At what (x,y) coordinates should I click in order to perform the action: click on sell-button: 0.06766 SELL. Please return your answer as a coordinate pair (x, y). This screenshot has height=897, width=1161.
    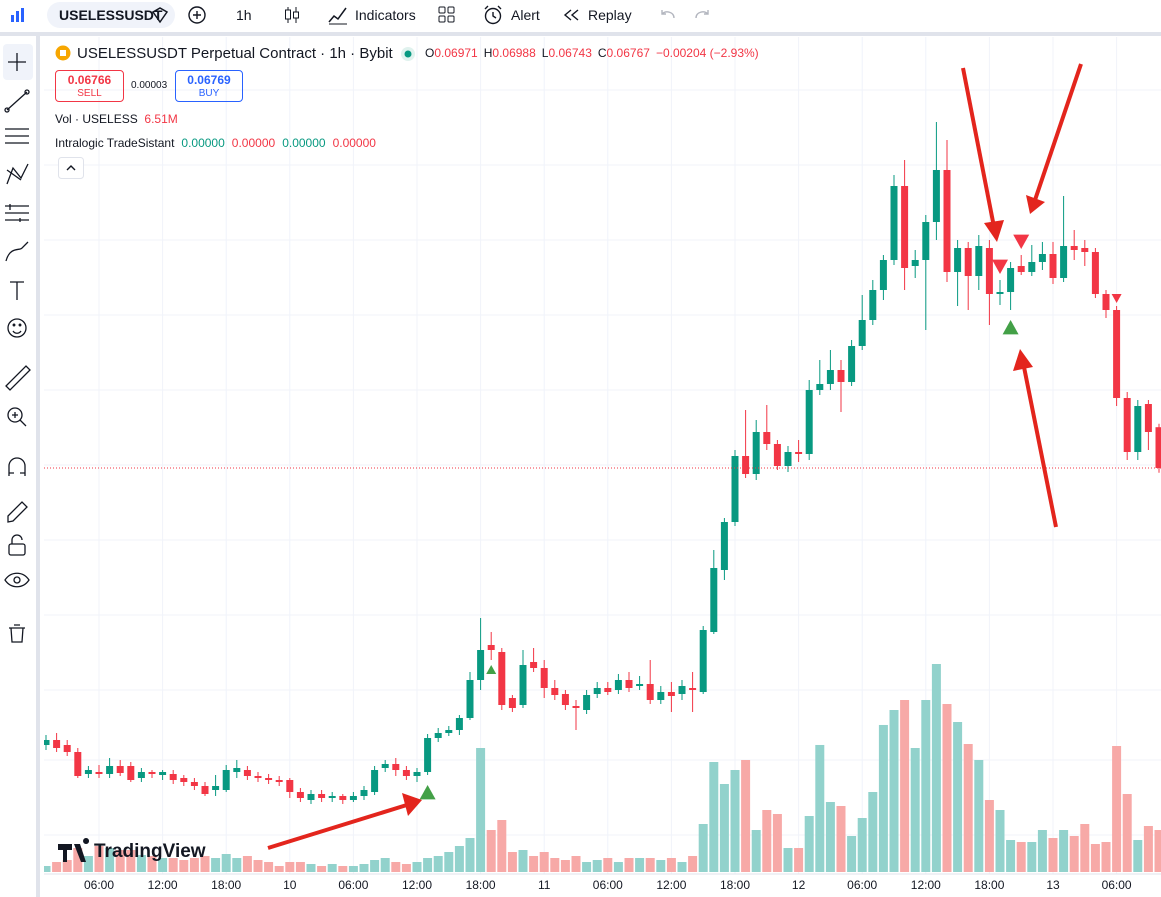
    Looking at the image, I should click on (89, 86).